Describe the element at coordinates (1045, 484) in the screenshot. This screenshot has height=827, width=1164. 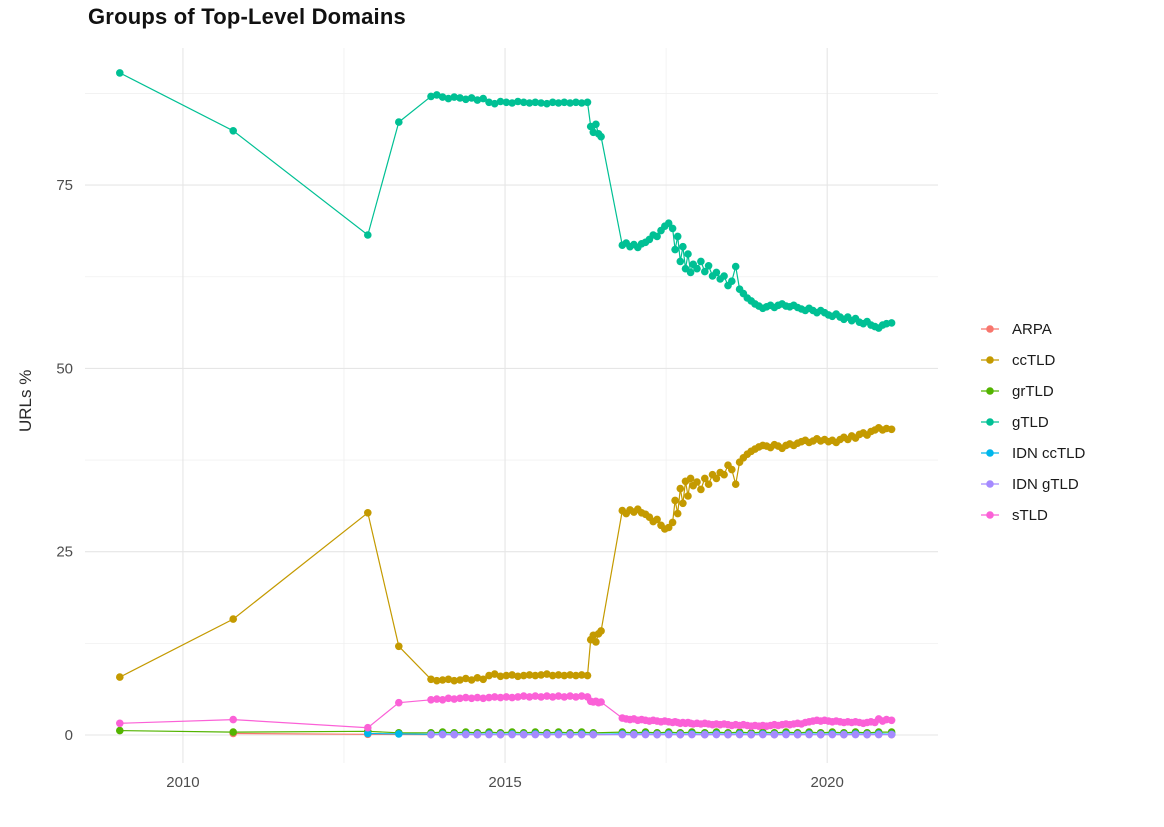
I see `legend-label: IDN gTLD` at that location.